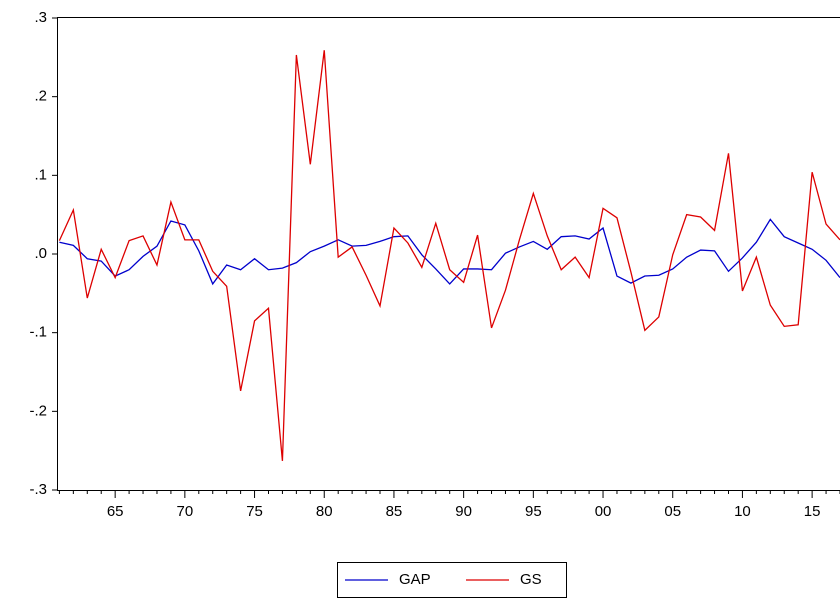 Image resolution: width=840 pixels, height=600 pixels. What do you see at coordinates (463, 511) in the screenshot?
I see `x-tick-label: 90` at bounding box center [463, 511].